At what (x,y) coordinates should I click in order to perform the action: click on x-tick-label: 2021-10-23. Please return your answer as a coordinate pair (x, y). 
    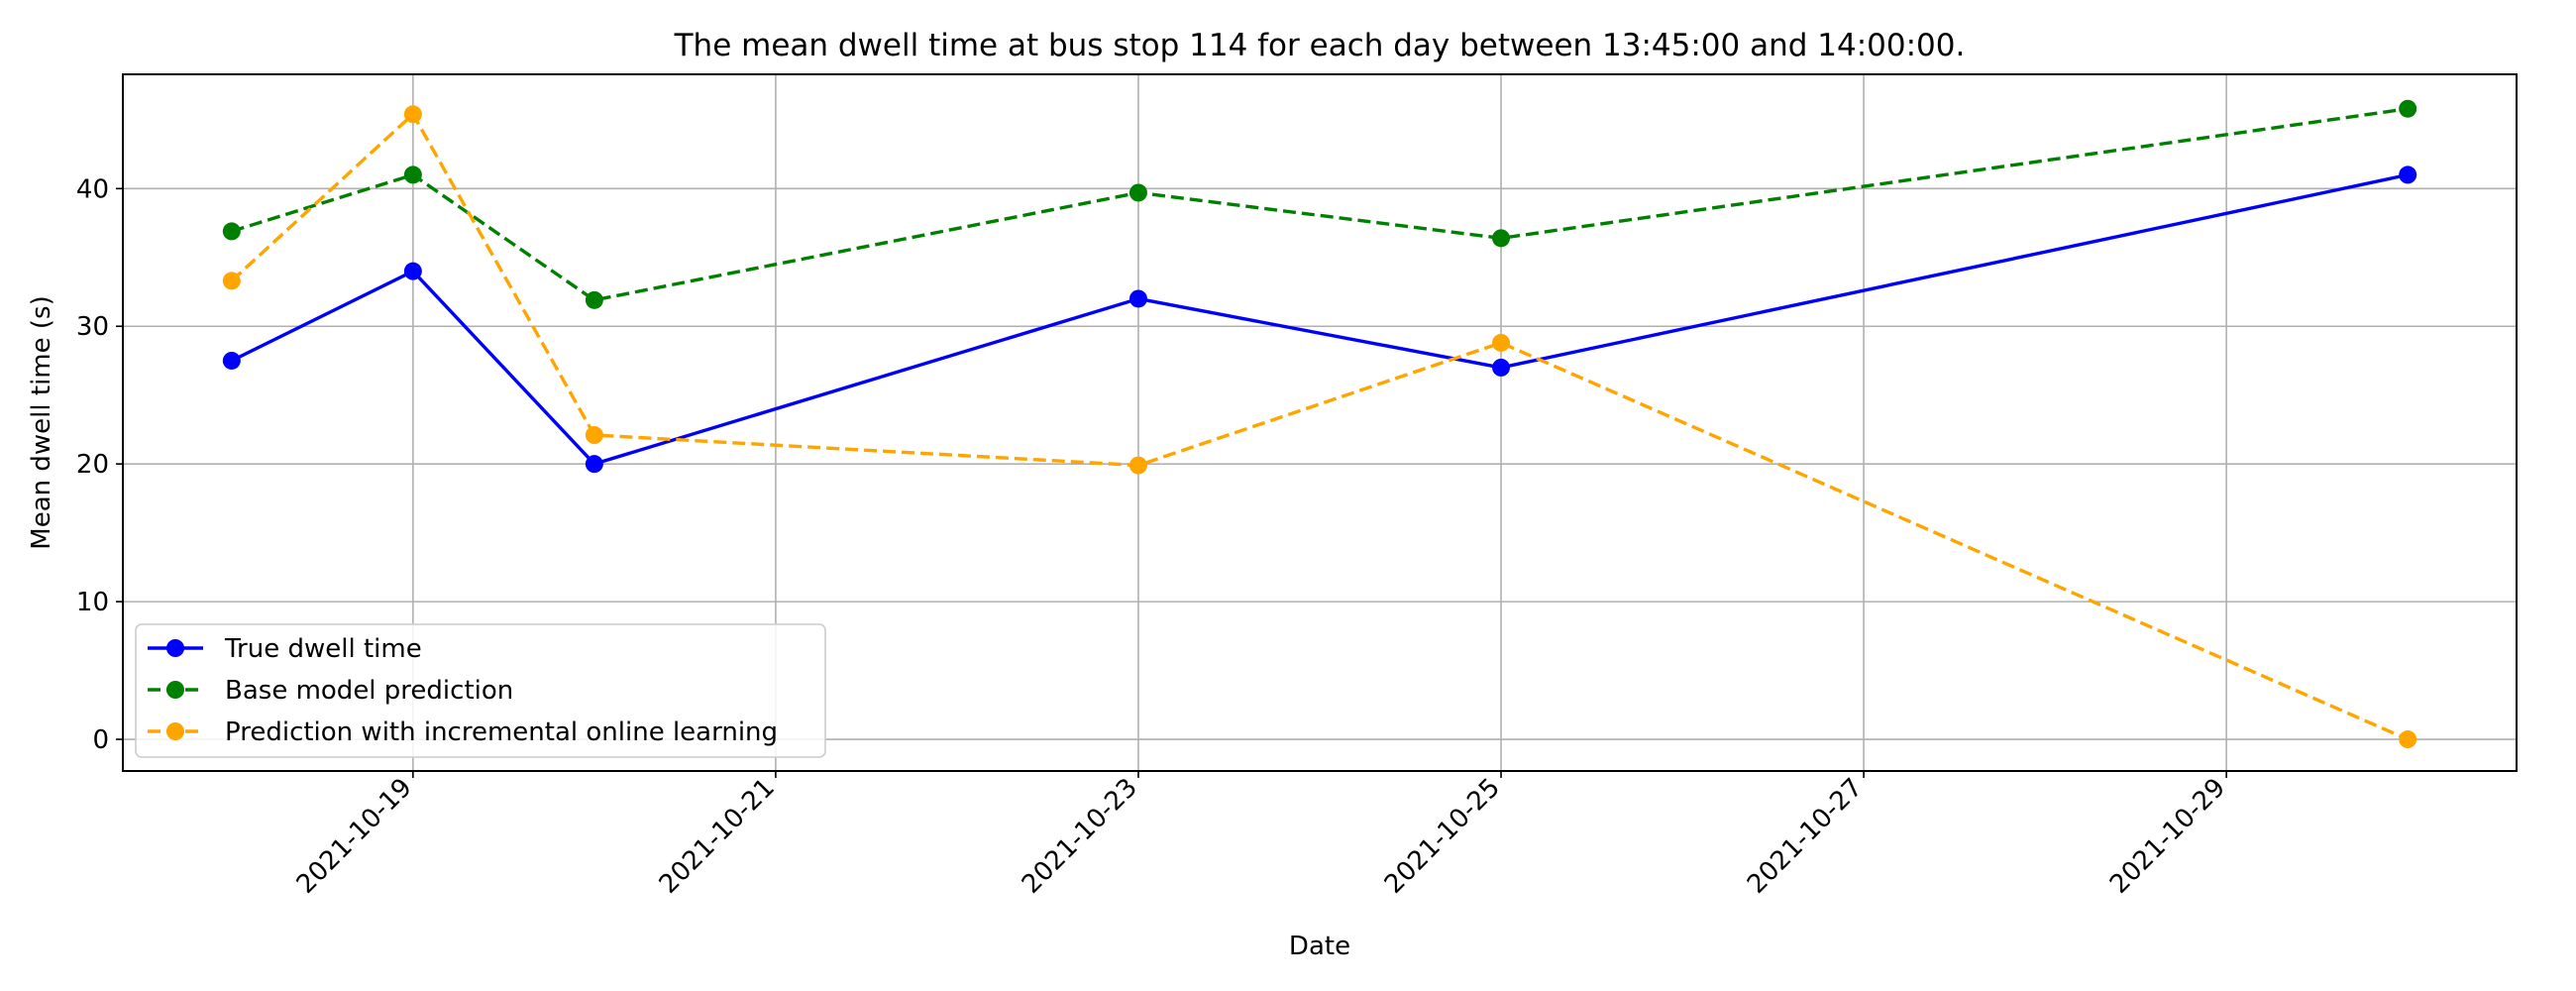
    Looking at the image, I should click on (1080, 836).